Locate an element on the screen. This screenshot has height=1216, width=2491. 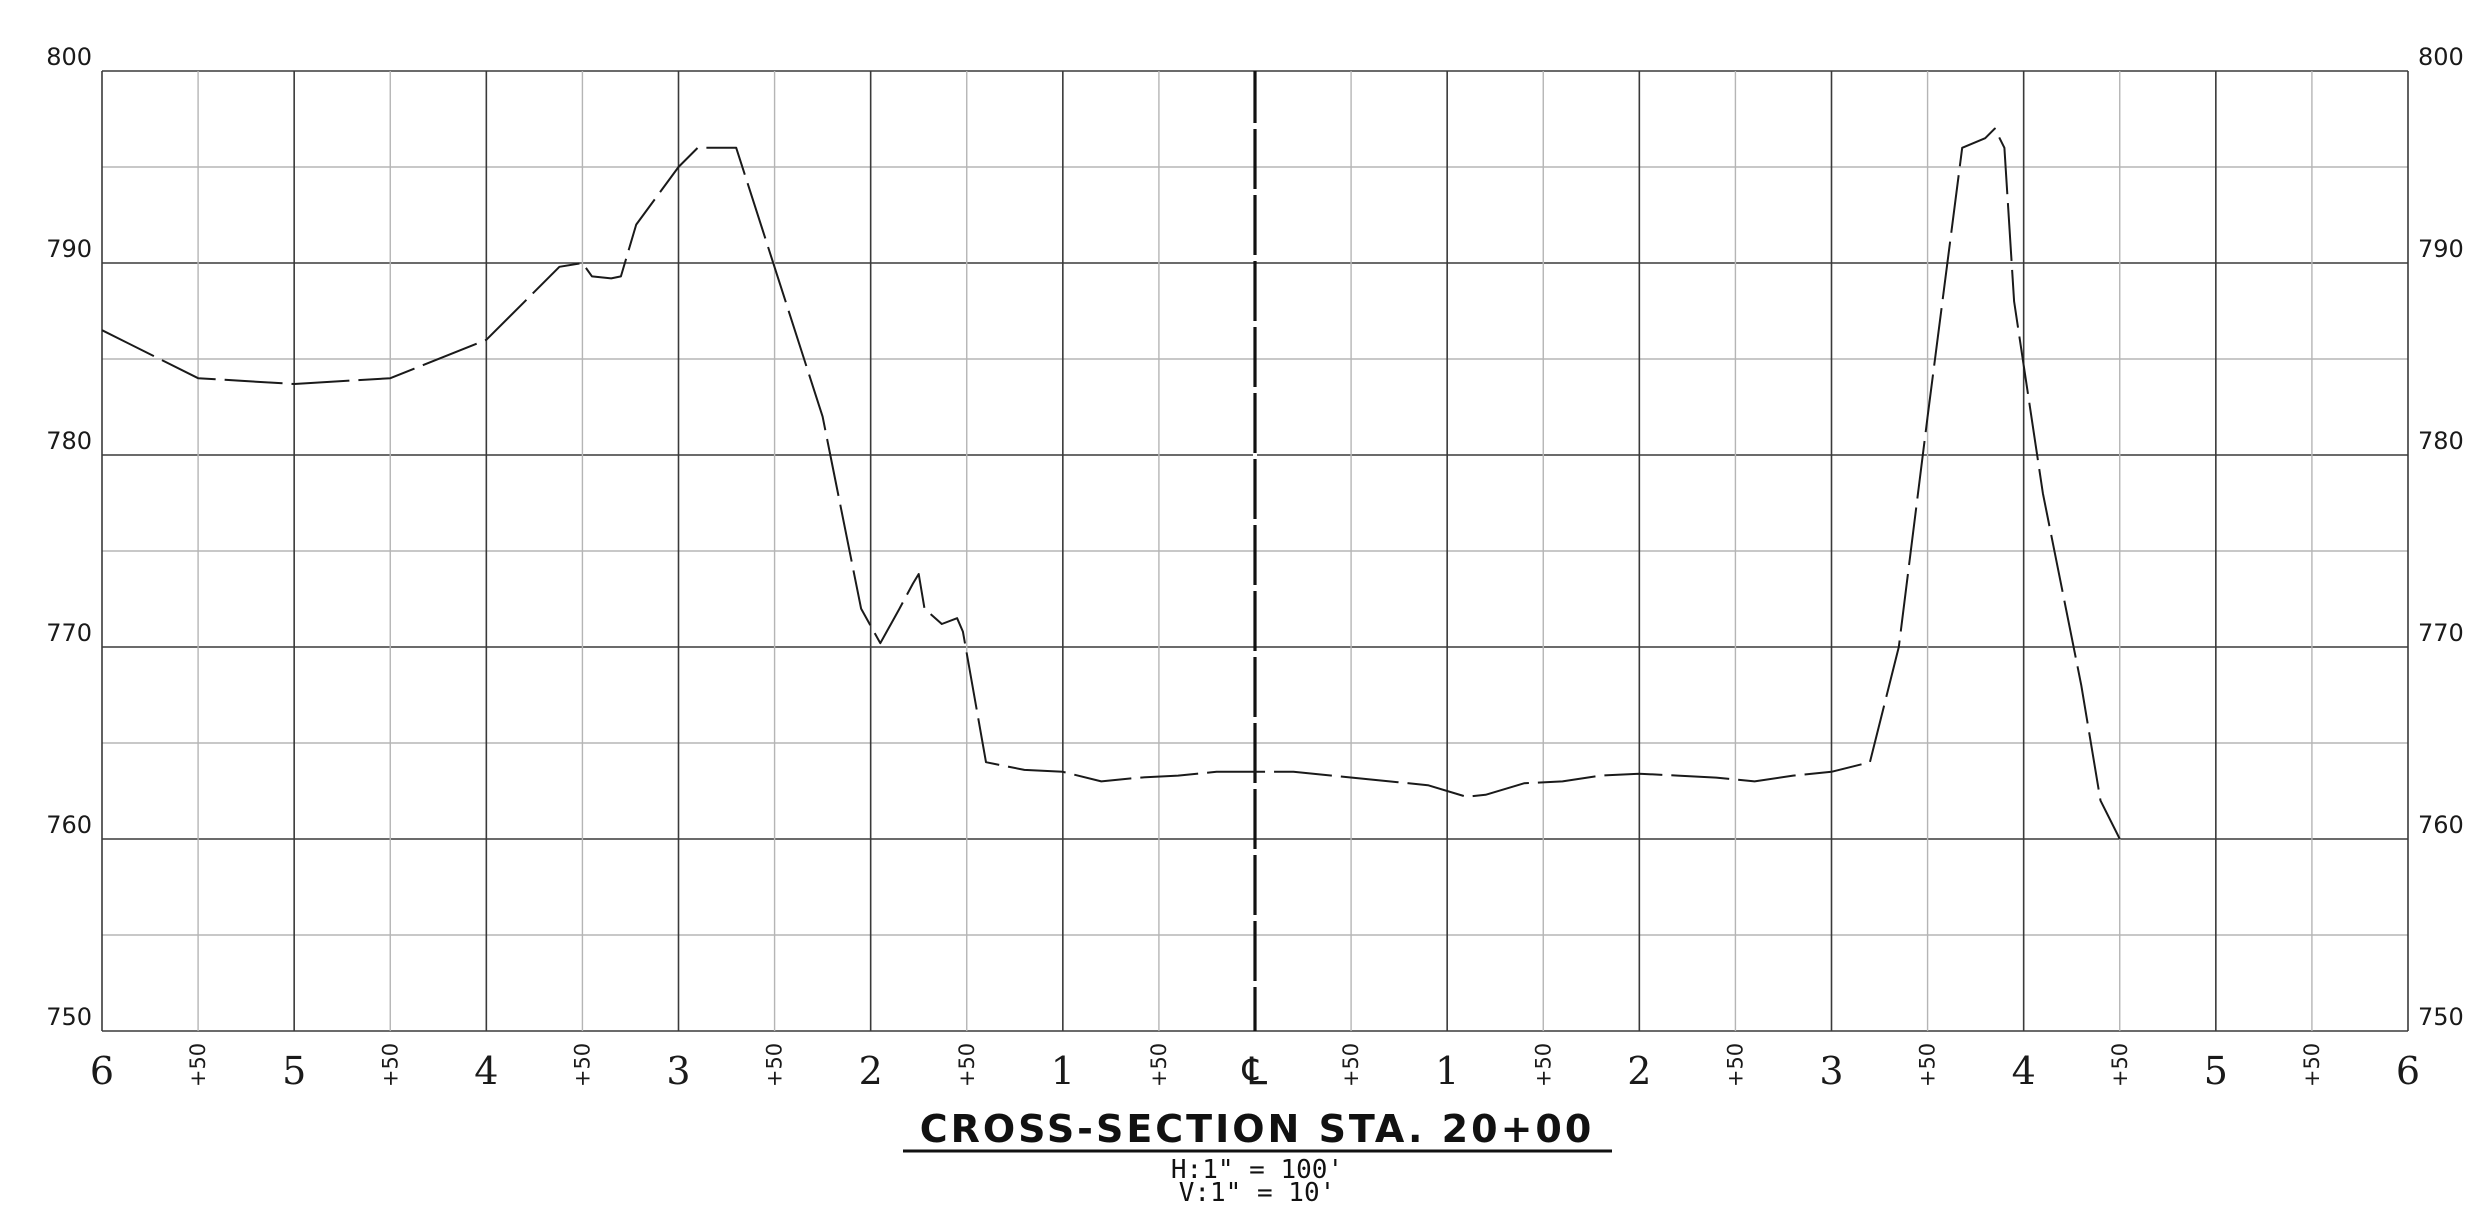
elevation-label-right: 750 is located at coordinates (2441, 1017).